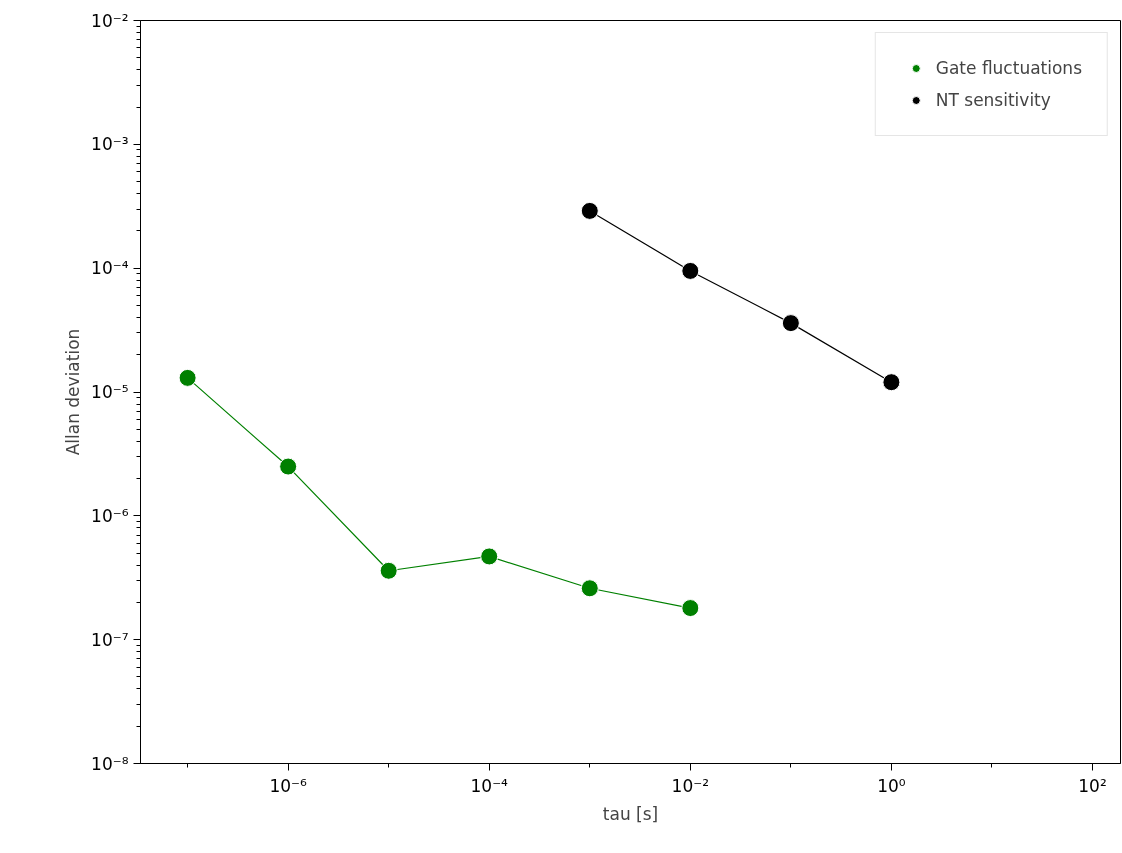 This screenshot has height=853, width=1122. I want to click on x-tick-label: 10⁻⁶, so click(288, 785).